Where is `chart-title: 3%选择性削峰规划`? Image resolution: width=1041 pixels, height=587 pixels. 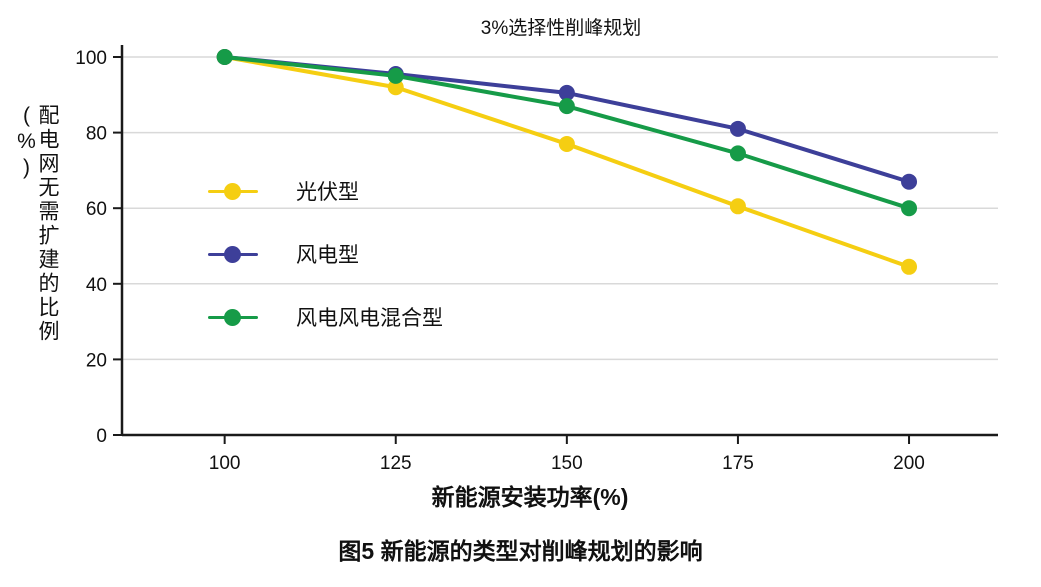
chart-title: 3%选择性削峰规划 is located at coordinates (561, 28).